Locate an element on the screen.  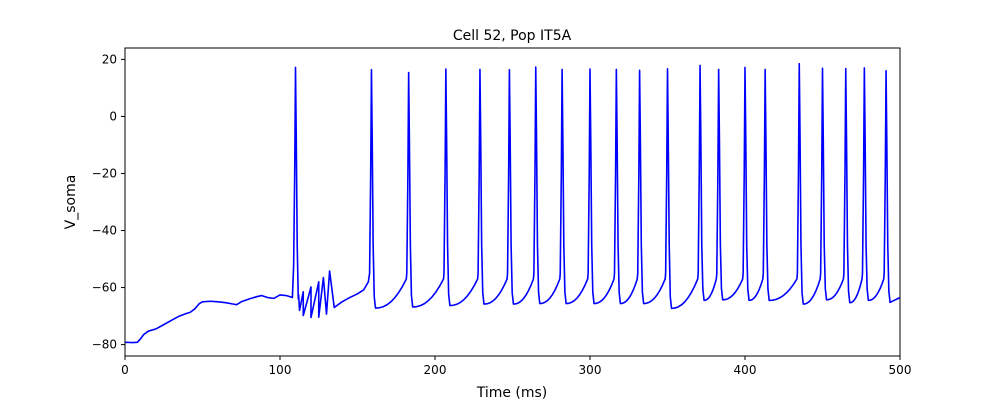
y-axis-label: V_soma is located at coordinates (71, 202).